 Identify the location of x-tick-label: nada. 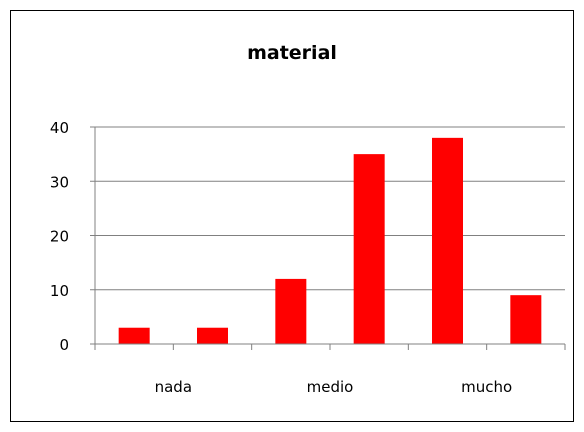
(173, 387).